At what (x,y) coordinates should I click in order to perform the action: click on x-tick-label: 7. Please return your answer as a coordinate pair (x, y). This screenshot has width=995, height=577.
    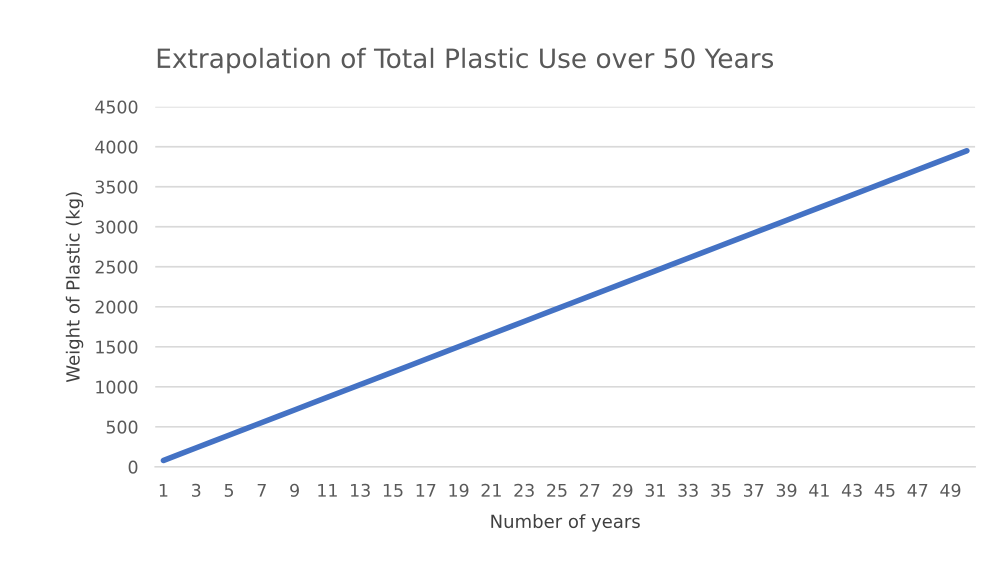
    Looking at the image, I should click on (262, 490).